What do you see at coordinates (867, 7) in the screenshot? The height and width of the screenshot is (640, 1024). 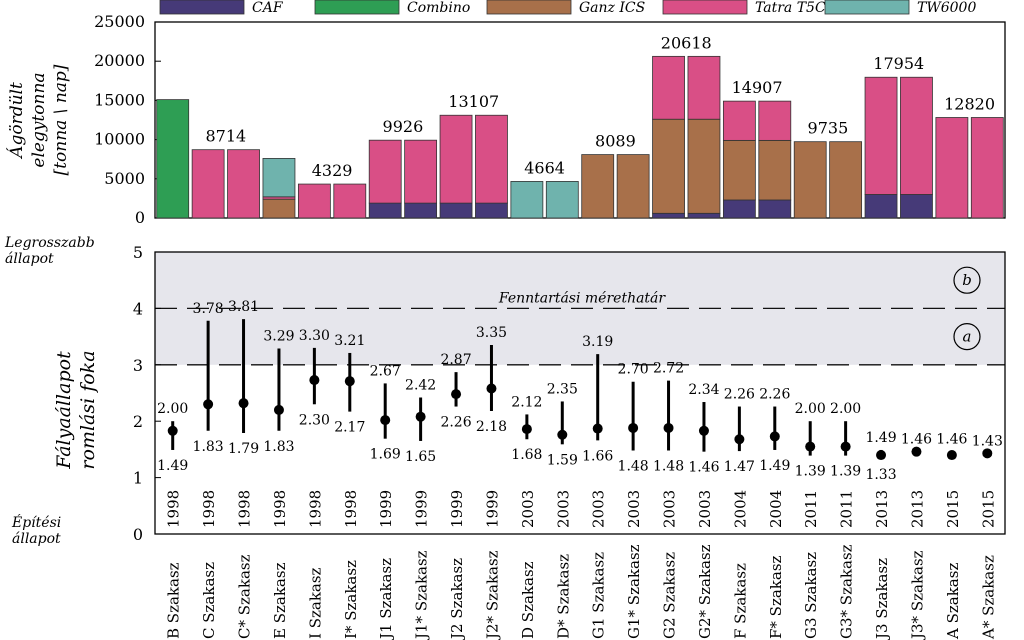 I see `legend-swatch` at bounding box center [867, 7].